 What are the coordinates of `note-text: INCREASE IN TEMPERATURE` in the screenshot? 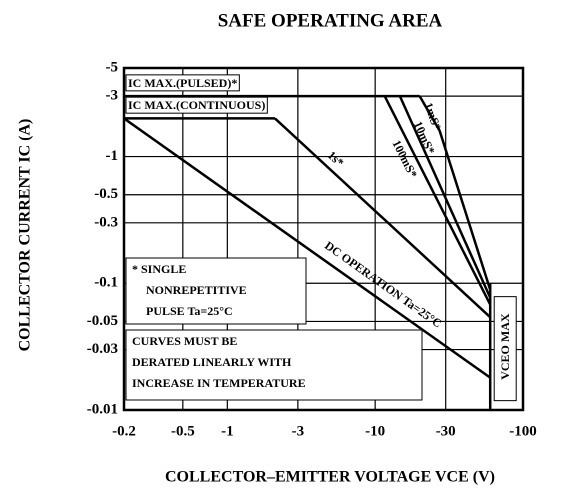 It's located at (219, 383).